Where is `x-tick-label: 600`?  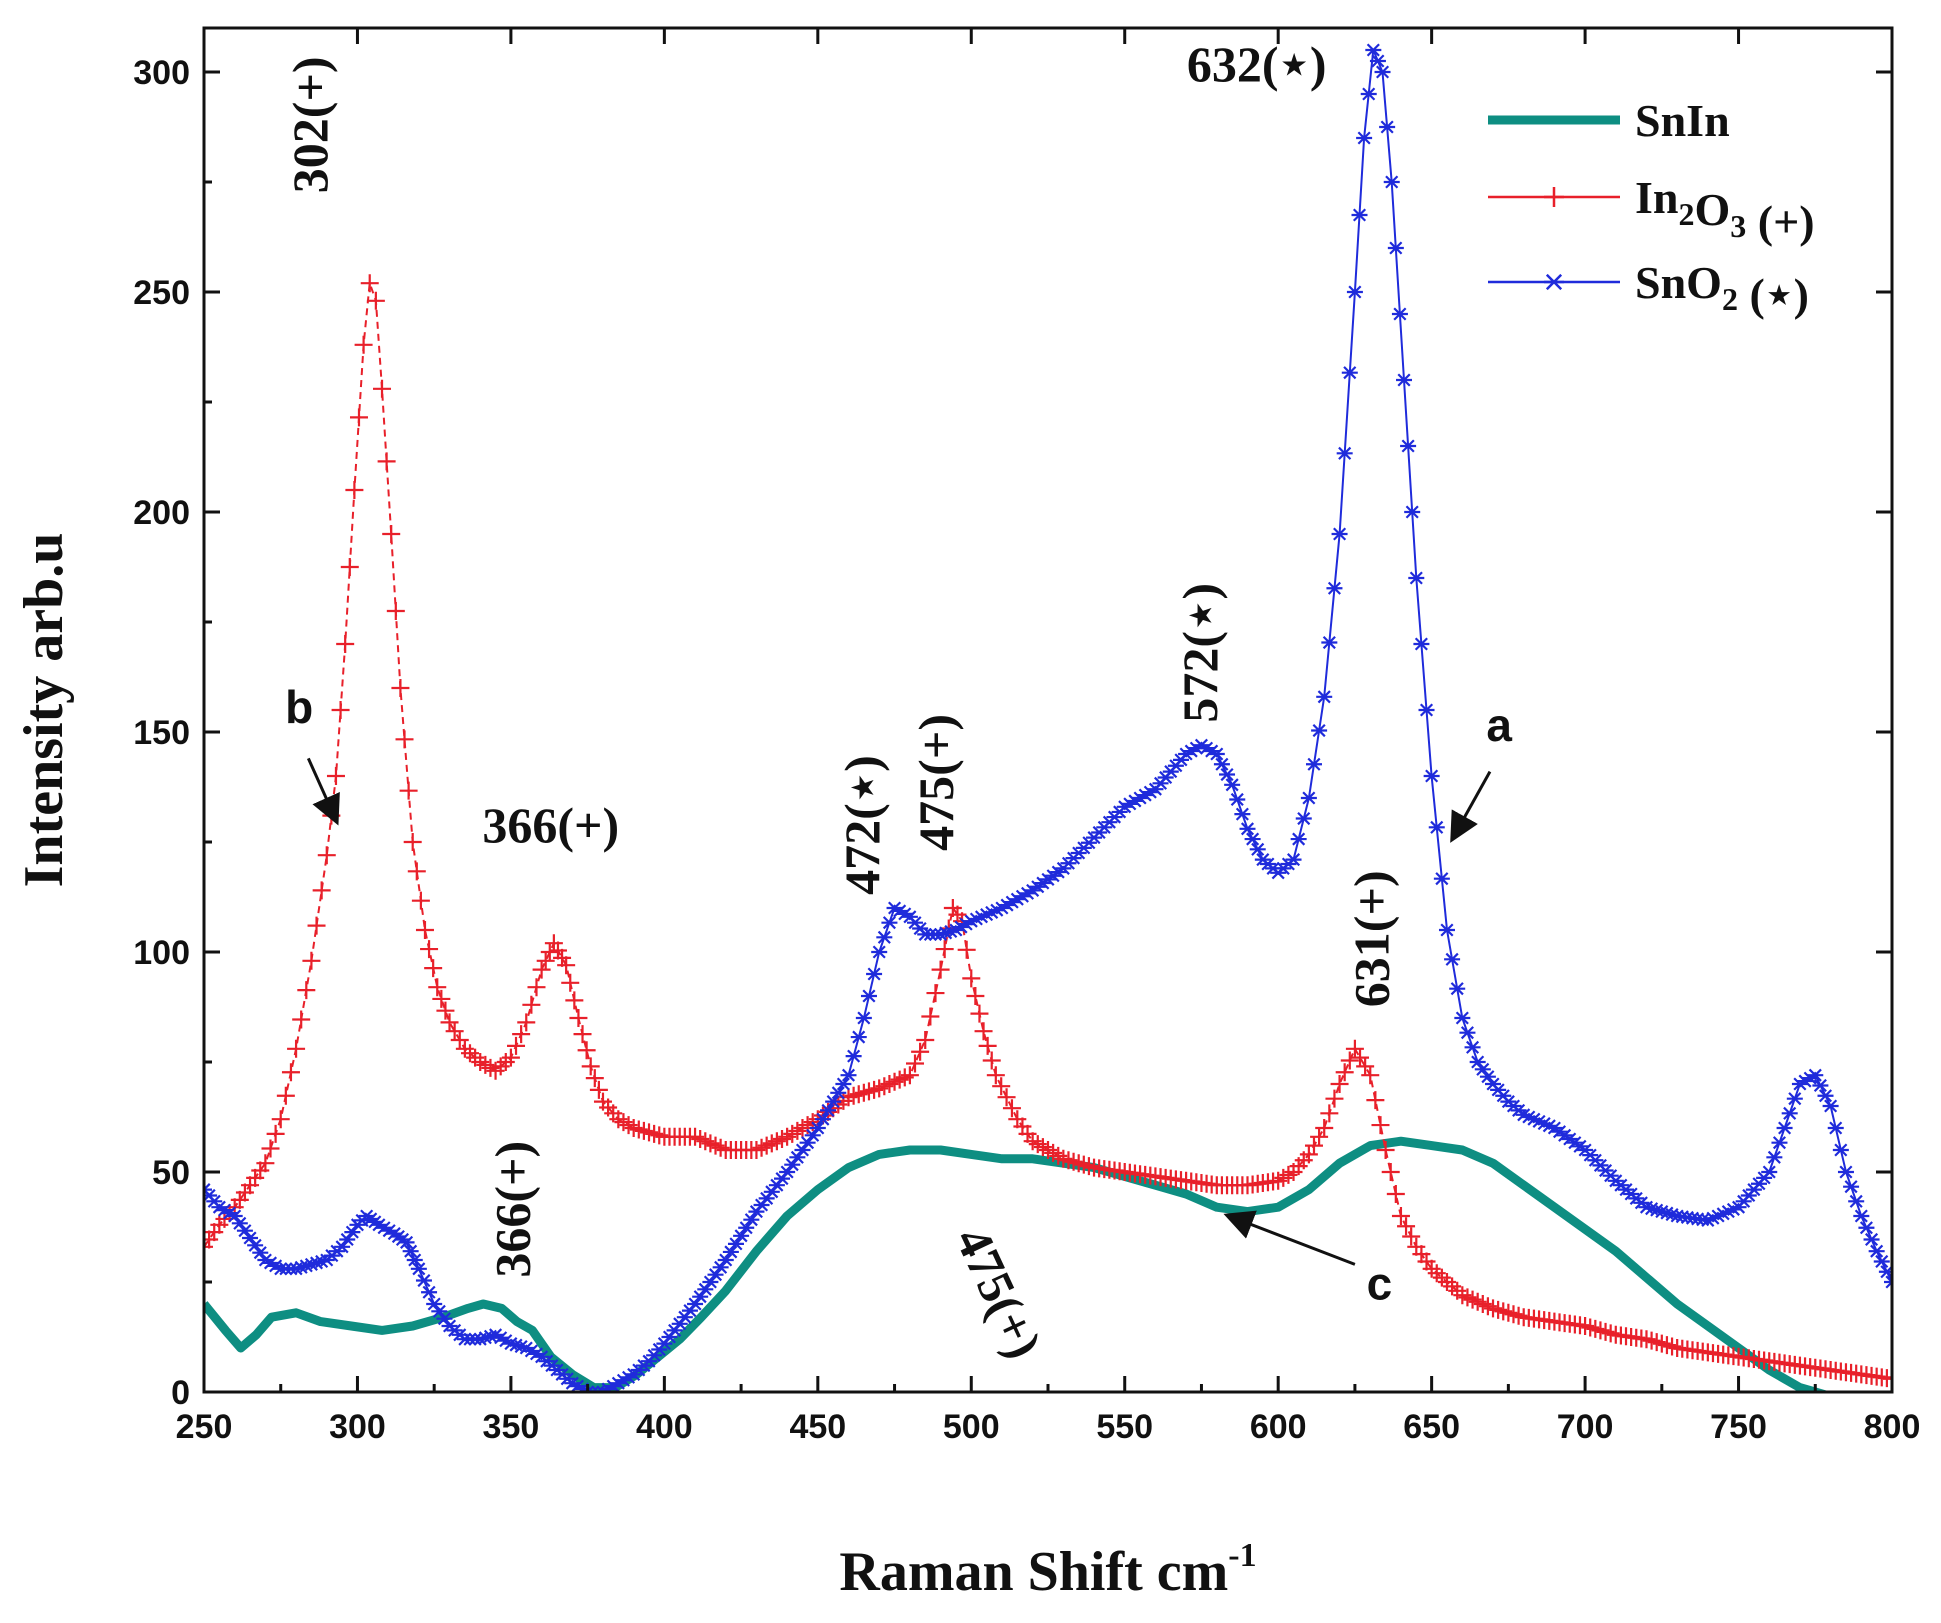 x-tick-label: 600 is located at coordinates (1278, 1427).